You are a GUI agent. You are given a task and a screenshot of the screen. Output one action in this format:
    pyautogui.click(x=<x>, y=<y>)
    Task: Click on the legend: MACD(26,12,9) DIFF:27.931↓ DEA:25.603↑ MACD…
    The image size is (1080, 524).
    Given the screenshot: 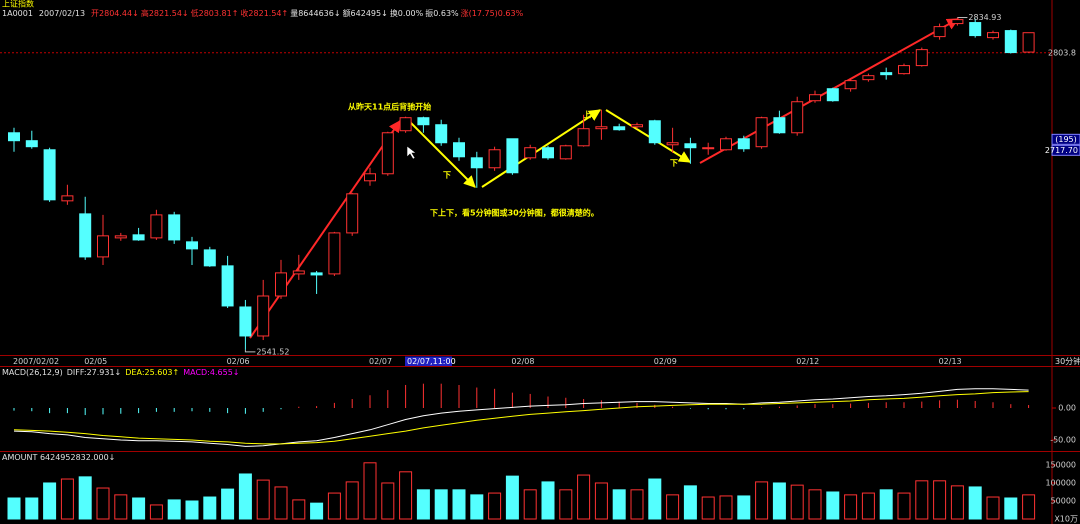 What is the action you would take?
    pyautogui.click(x=120, y=372)
    